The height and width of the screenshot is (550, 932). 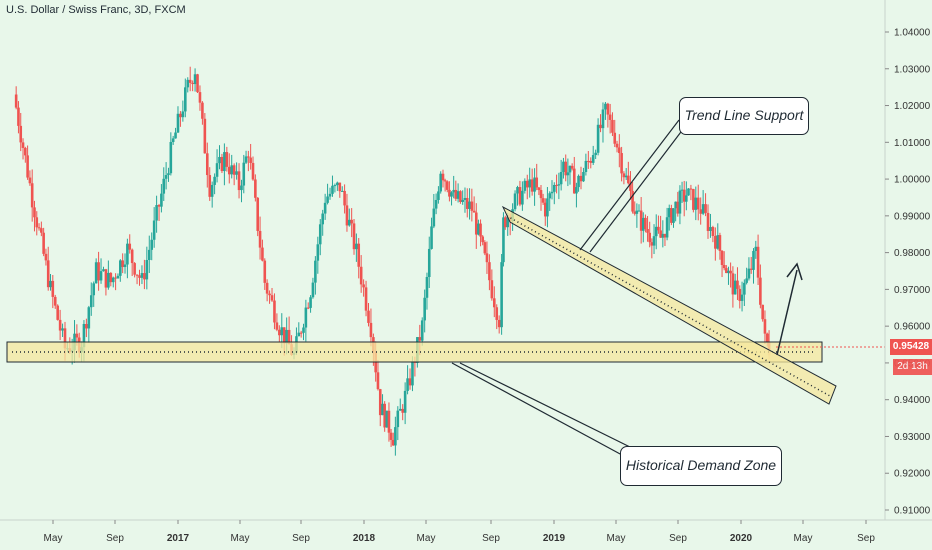 What do you see at coordinates (178, 538) in the screenshot?
I see `x-tick-label: 2017` at bounding box center [178, 538].